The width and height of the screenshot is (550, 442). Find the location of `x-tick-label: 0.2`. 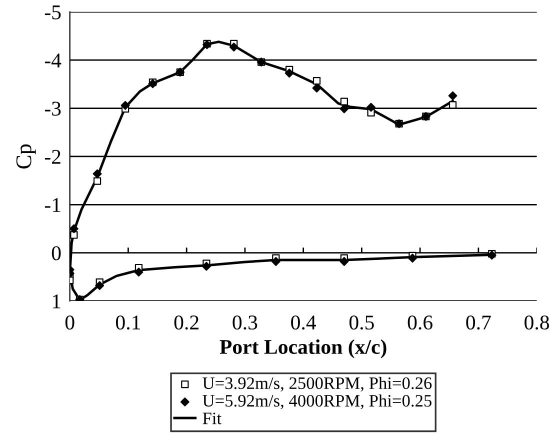

x-tick-label: 0.2 is located at coordinates (186, 322).